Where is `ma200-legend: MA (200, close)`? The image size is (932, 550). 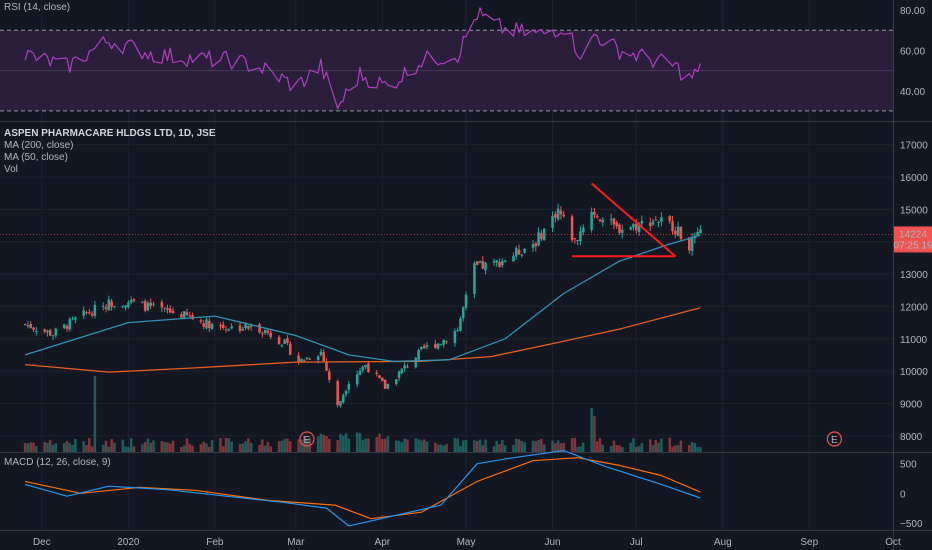
ma200-legend: MA (200, close) is located at coordinates (39, 145).